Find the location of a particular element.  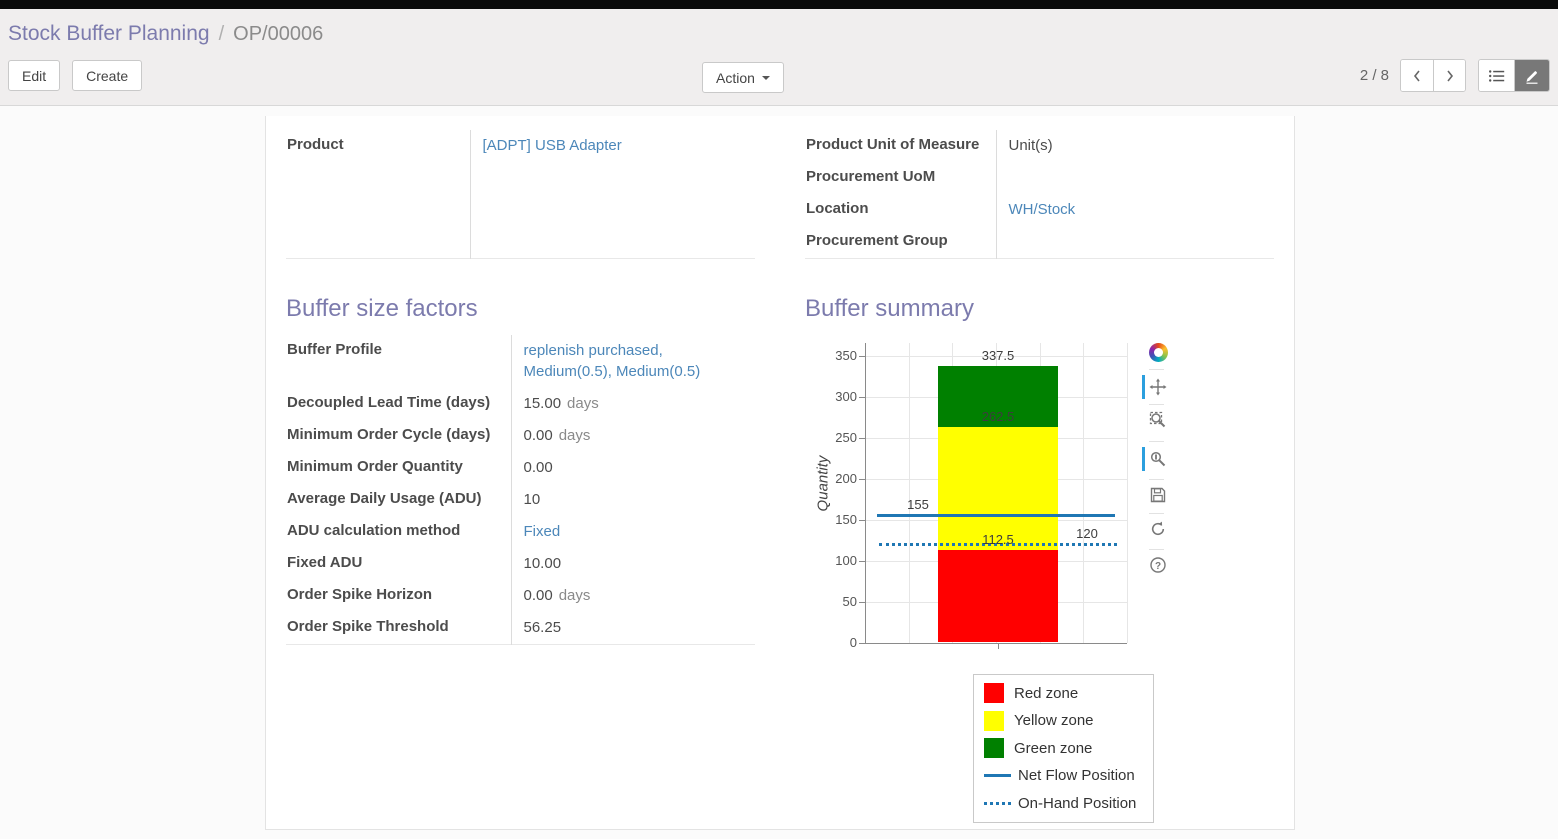

save-icon is located at coordinates (1158, 495).